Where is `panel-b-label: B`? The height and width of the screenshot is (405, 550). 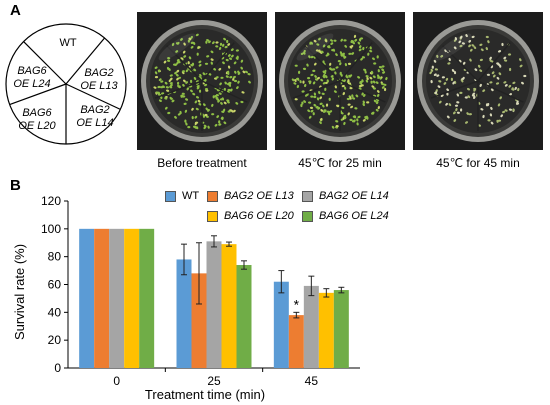 panel-b-label: B is located at coordinates (15, 185).